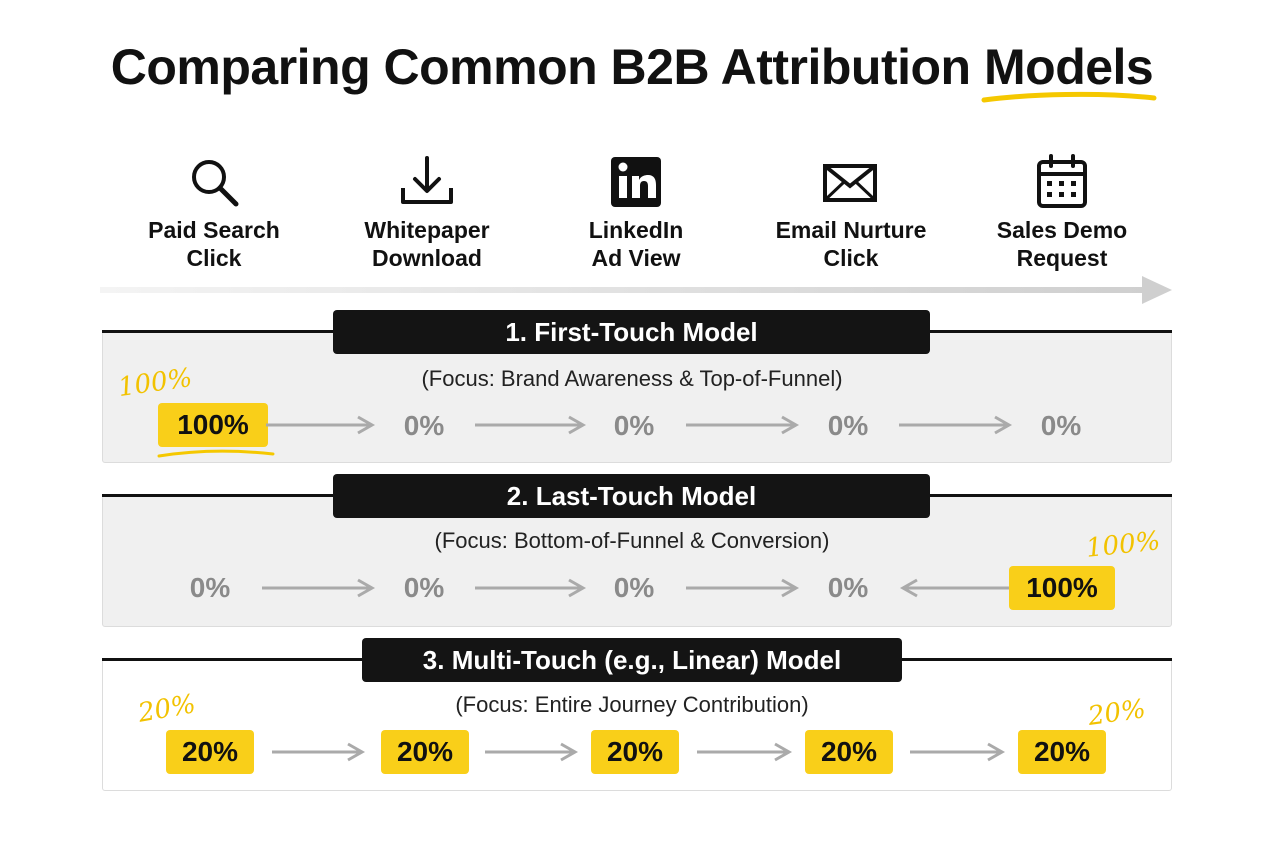  What do you see at coordinates (636, 182) in the screenshot?
I see `linkedin-icon` at bounding box center [636, 182].